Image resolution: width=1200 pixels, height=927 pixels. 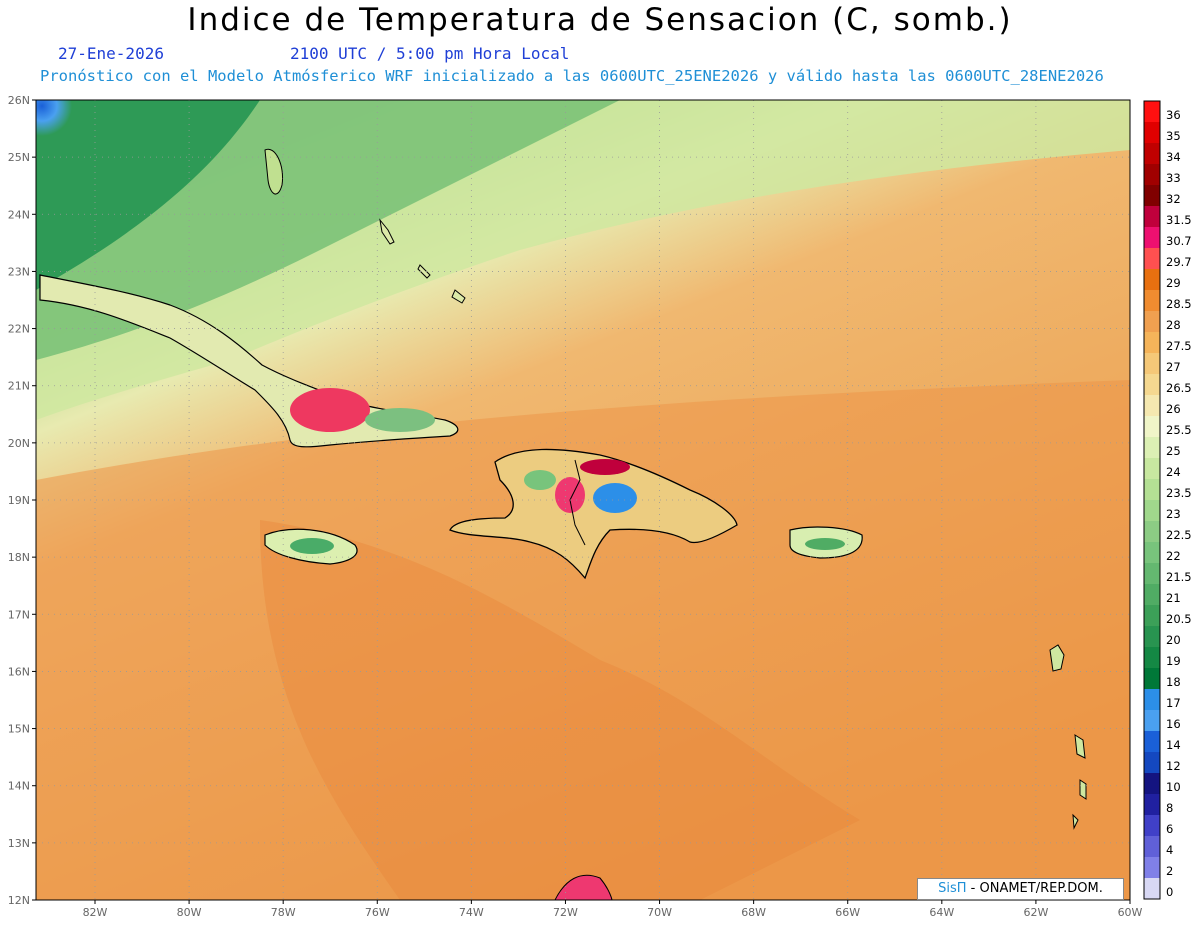 I want to click on colorbar-label: 22.5, so click(x=1179, y=535).